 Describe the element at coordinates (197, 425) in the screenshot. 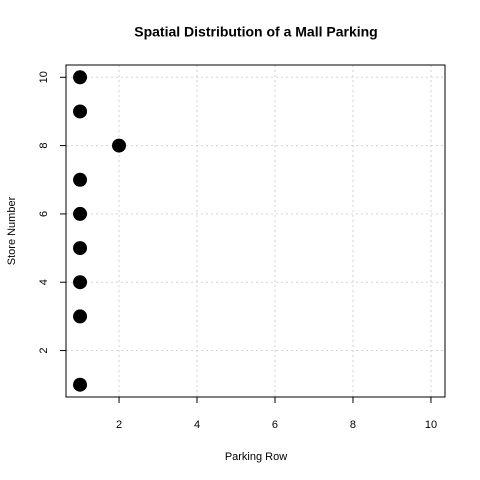

I see `x-tick-label: 4` at that location.